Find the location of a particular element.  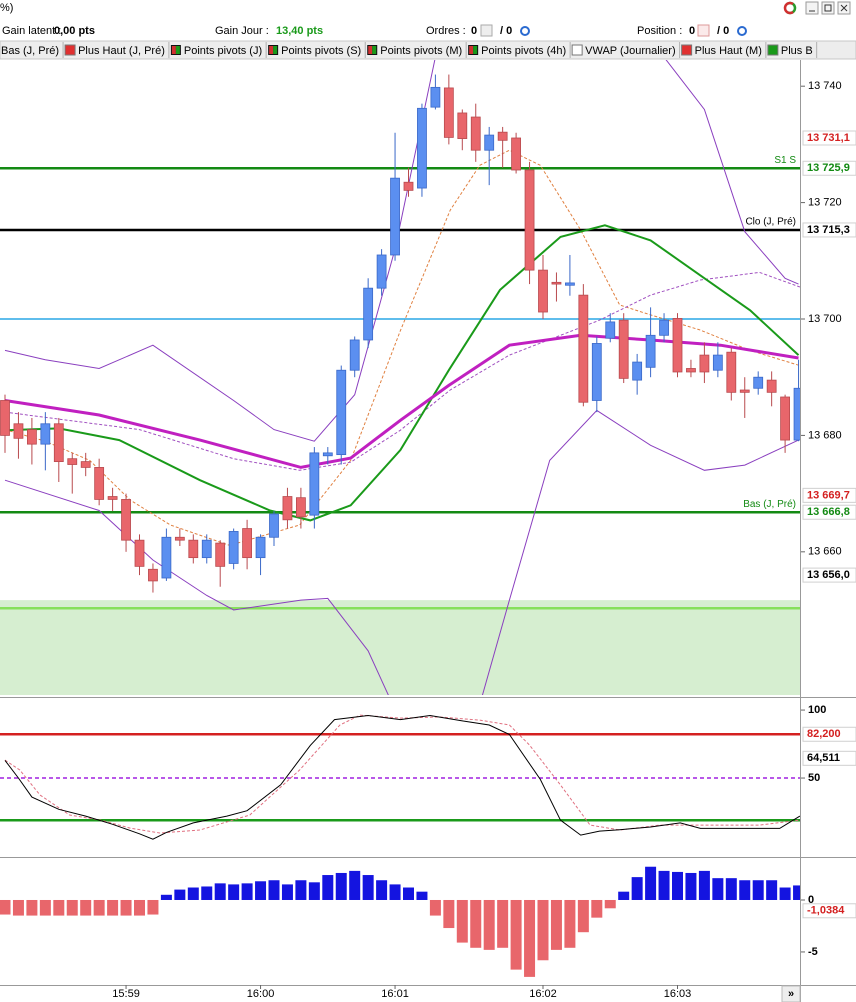

position-icon is located at coordinates (703, 30).